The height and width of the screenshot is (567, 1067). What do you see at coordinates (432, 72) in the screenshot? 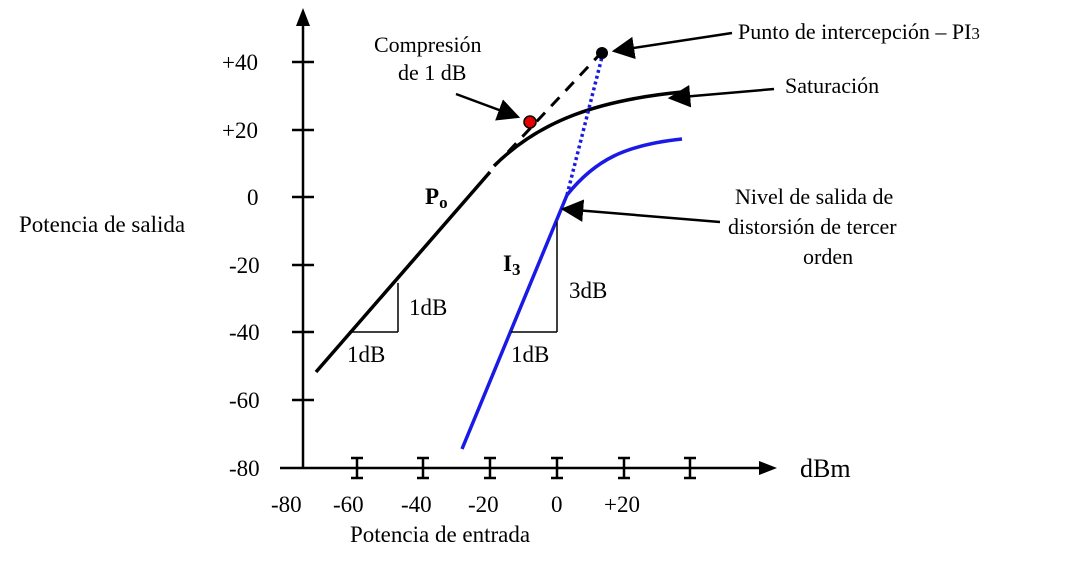
I see `compression-label: de 1 dB` at bounding box center [432, 72].